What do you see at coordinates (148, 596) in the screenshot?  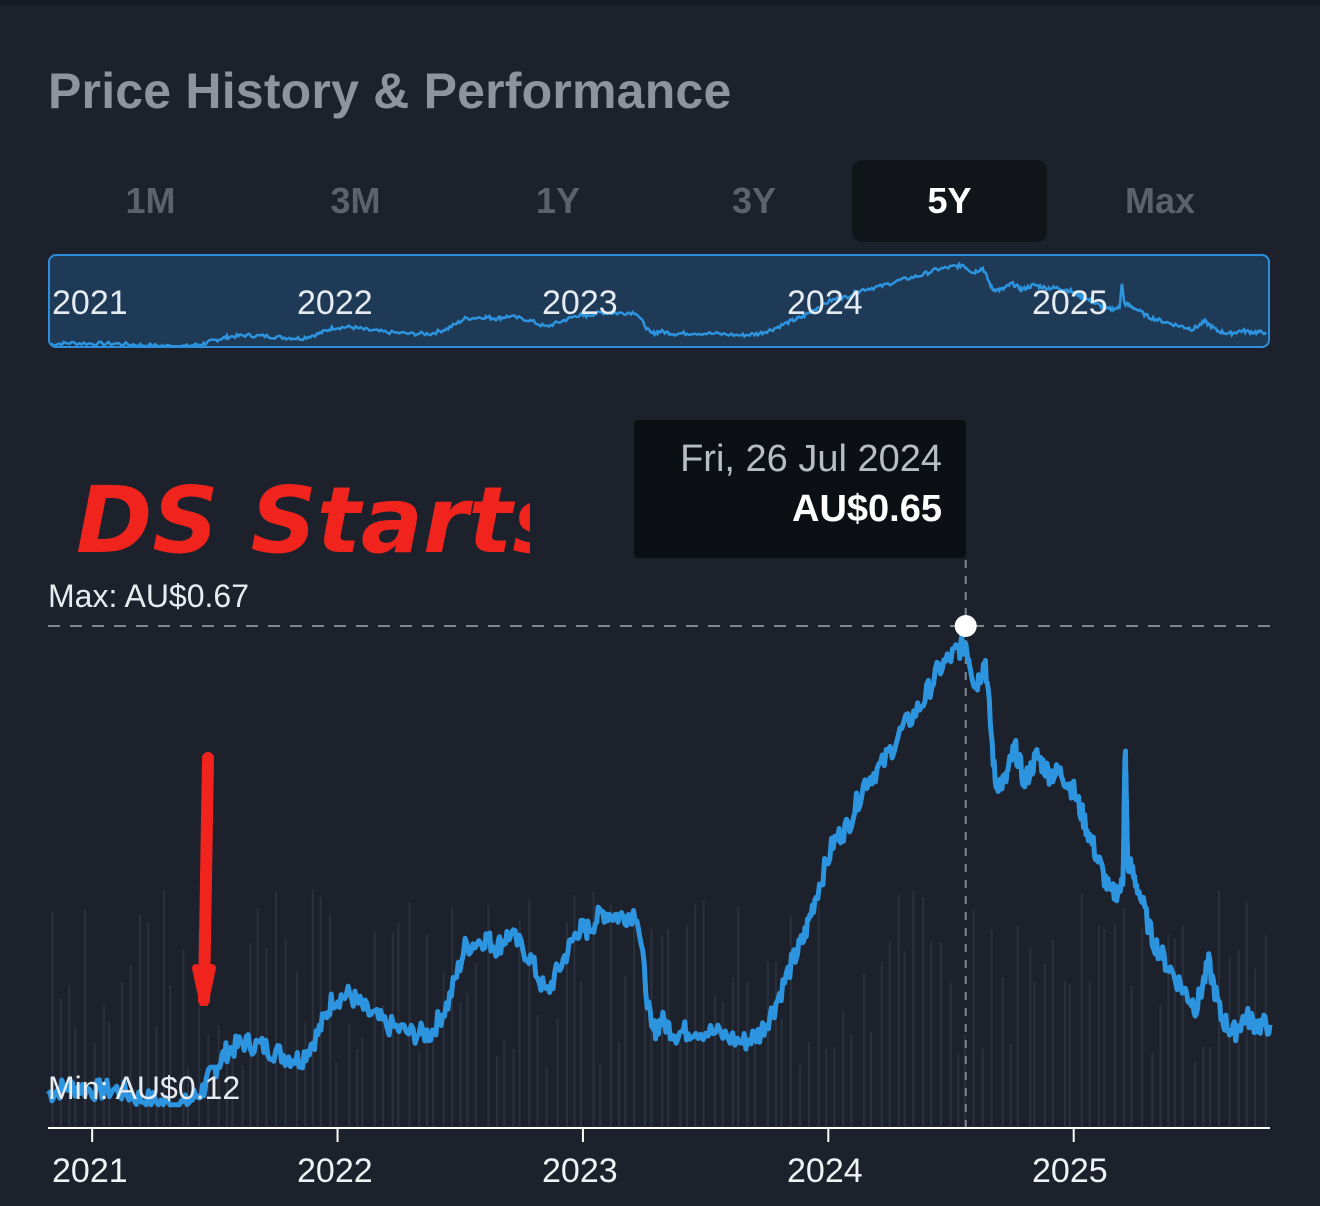 I see `max-price-label: Max: AU$0.67` at bounding box center [148, 596].